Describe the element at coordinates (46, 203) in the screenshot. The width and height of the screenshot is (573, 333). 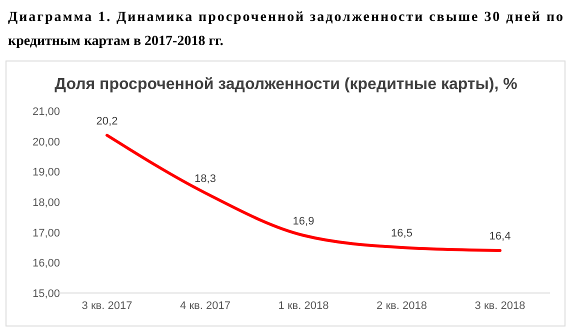
I see `y-tick-label: 18,00` at that location.